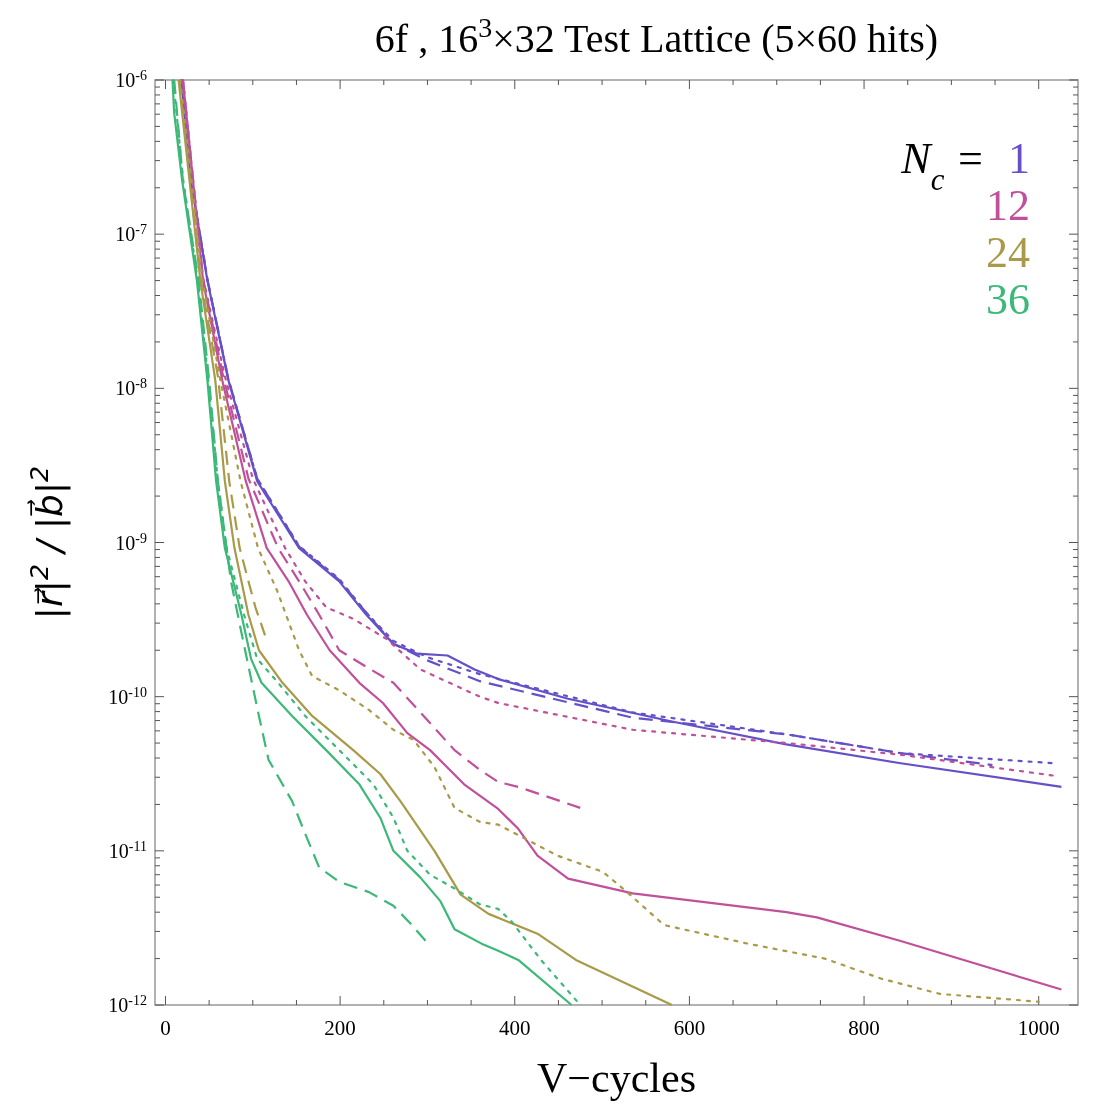  I want to click on x-tick-label: 800, so click(864, 1028).